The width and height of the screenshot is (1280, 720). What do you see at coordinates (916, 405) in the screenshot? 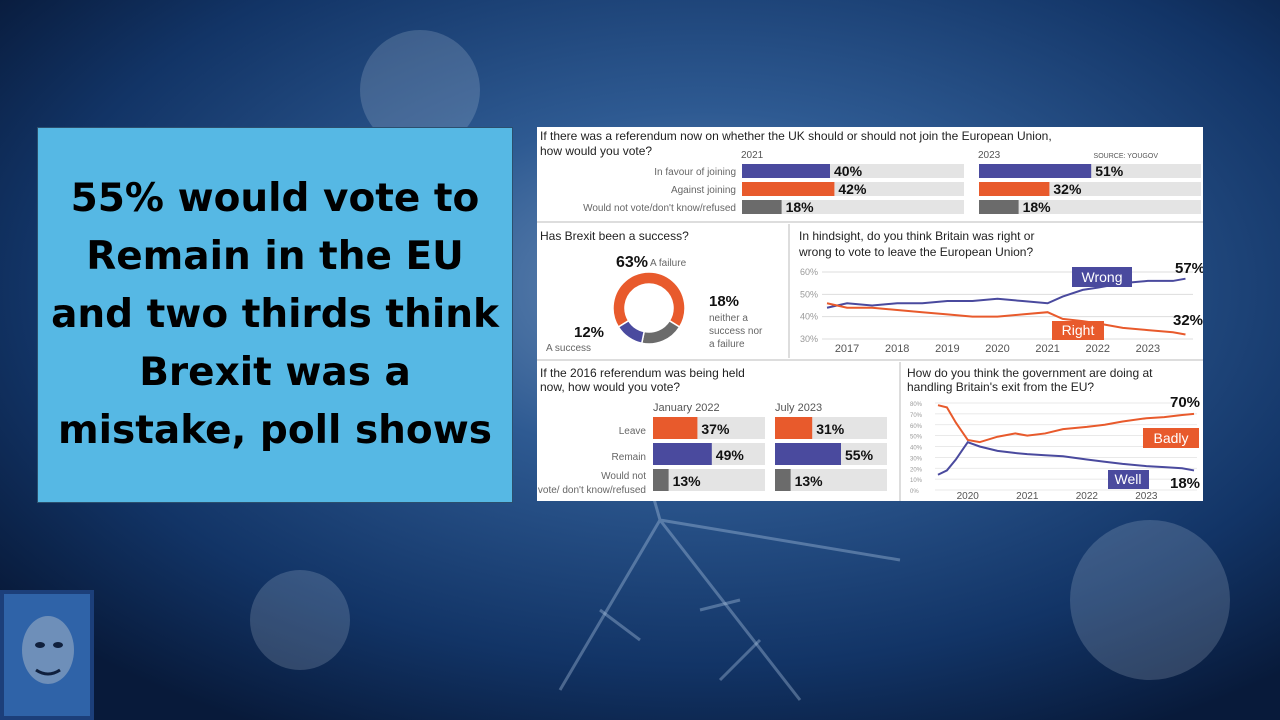
I see `y-tick-label: 80%` at bounding box center [916, 405].